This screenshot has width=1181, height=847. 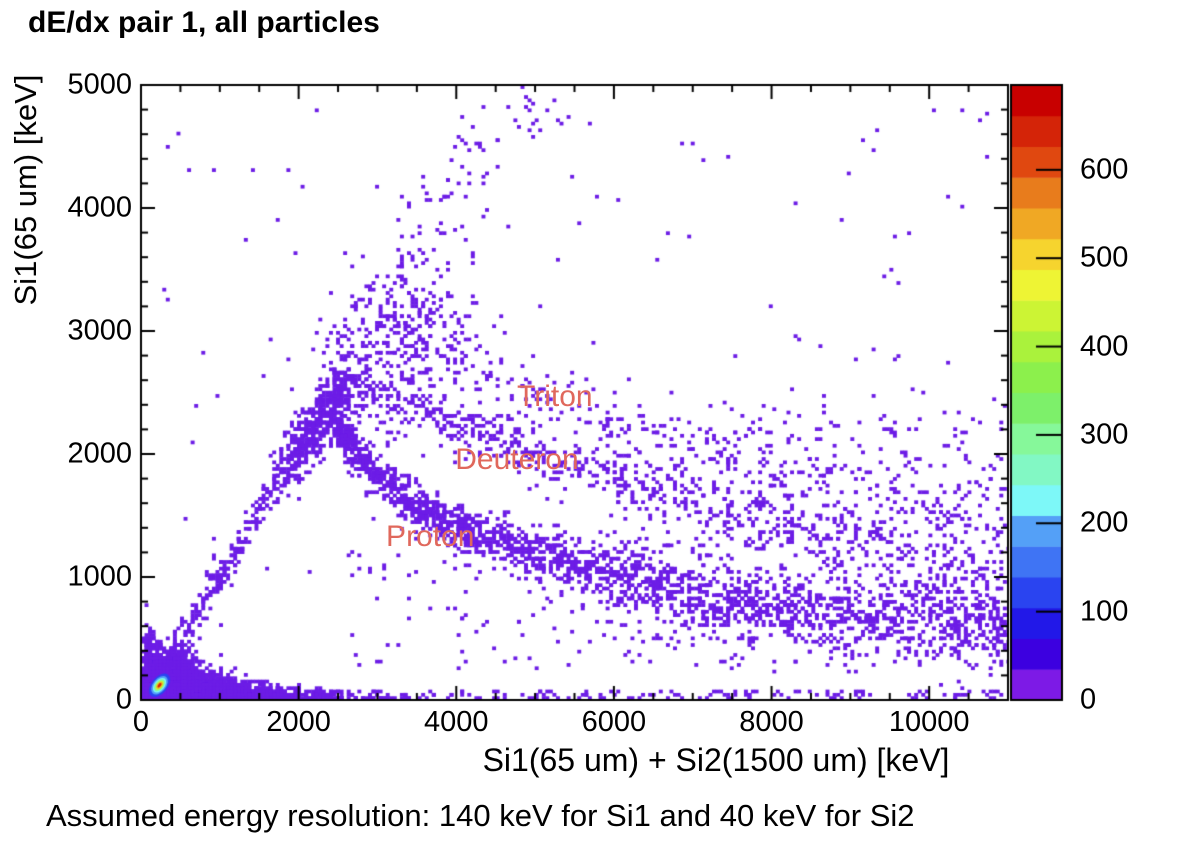 I want to click on x-tick-label: 6000, so click(x=614, y=722).